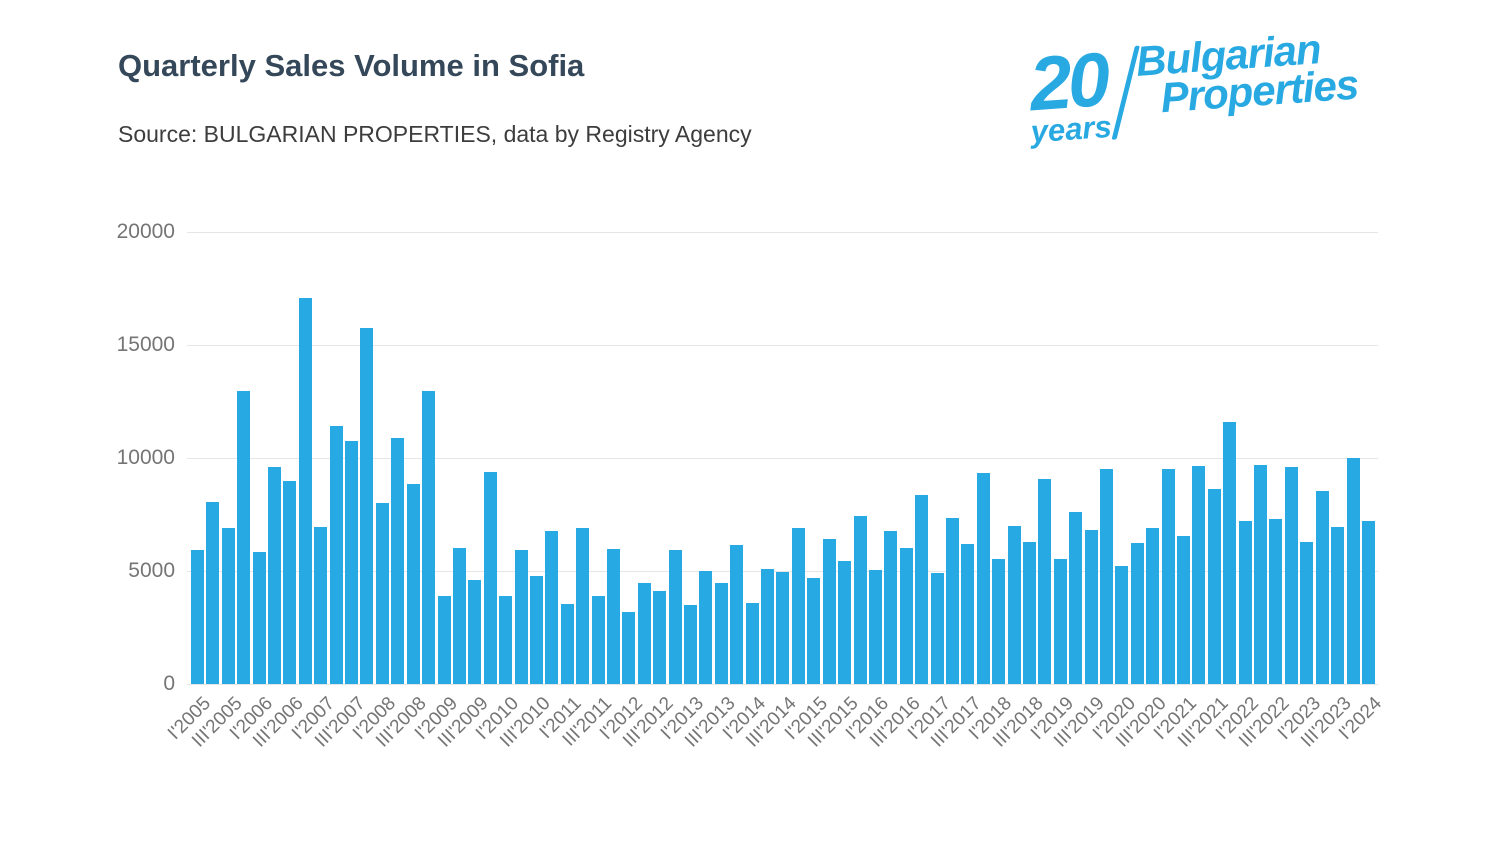  I want to click on bar-II'2022, so click(1261, 574).